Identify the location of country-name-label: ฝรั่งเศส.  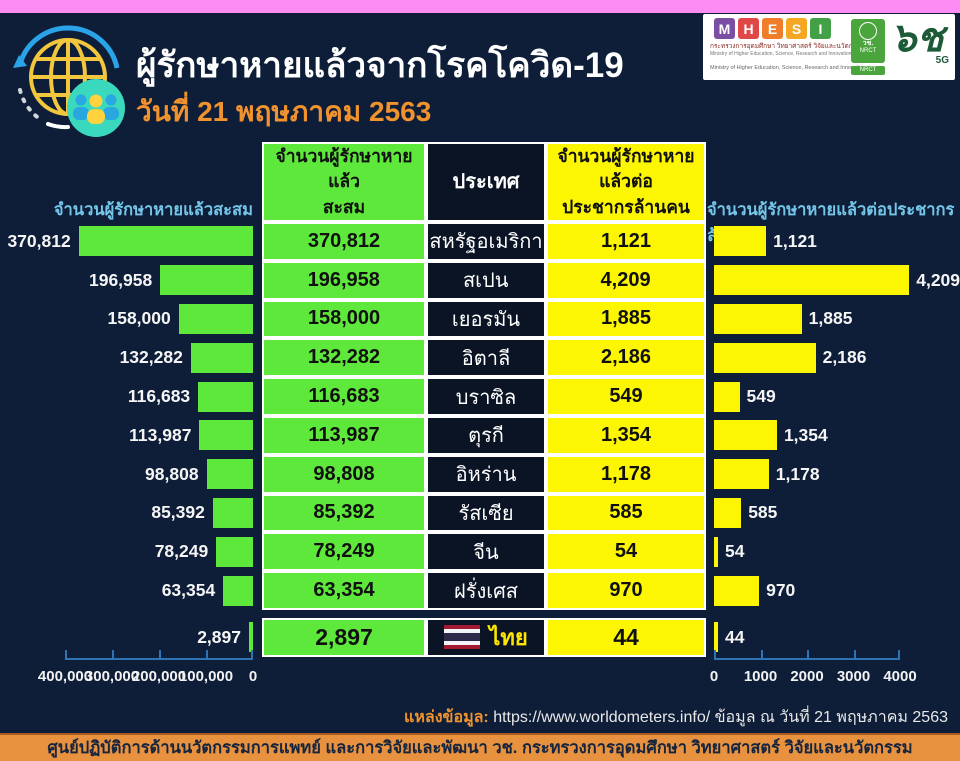
(486, 591).